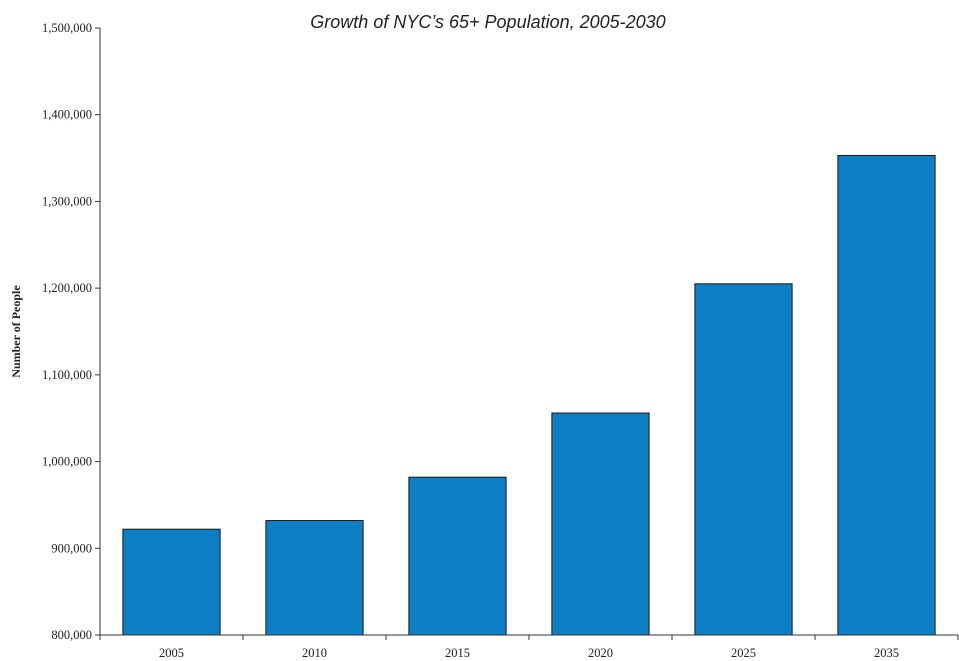 The width and height of the screenshot is (959, 661). What do you see at coordinates (67, 462) in the screenshot?
I see `y-tick-label: 1,000,000` at bounding box center [67, 462].